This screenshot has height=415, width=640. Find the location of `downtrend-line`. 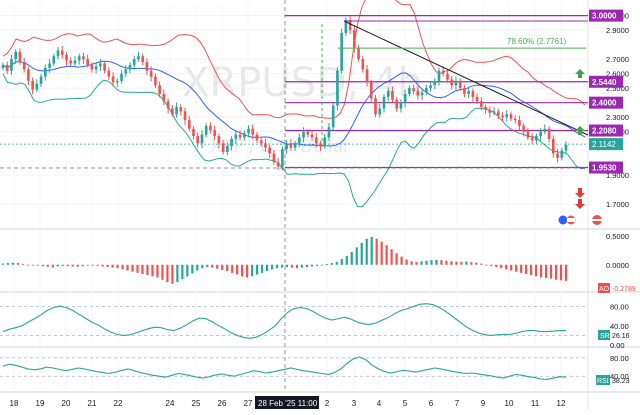

downtrend-line is located at coordinates (466, 78).